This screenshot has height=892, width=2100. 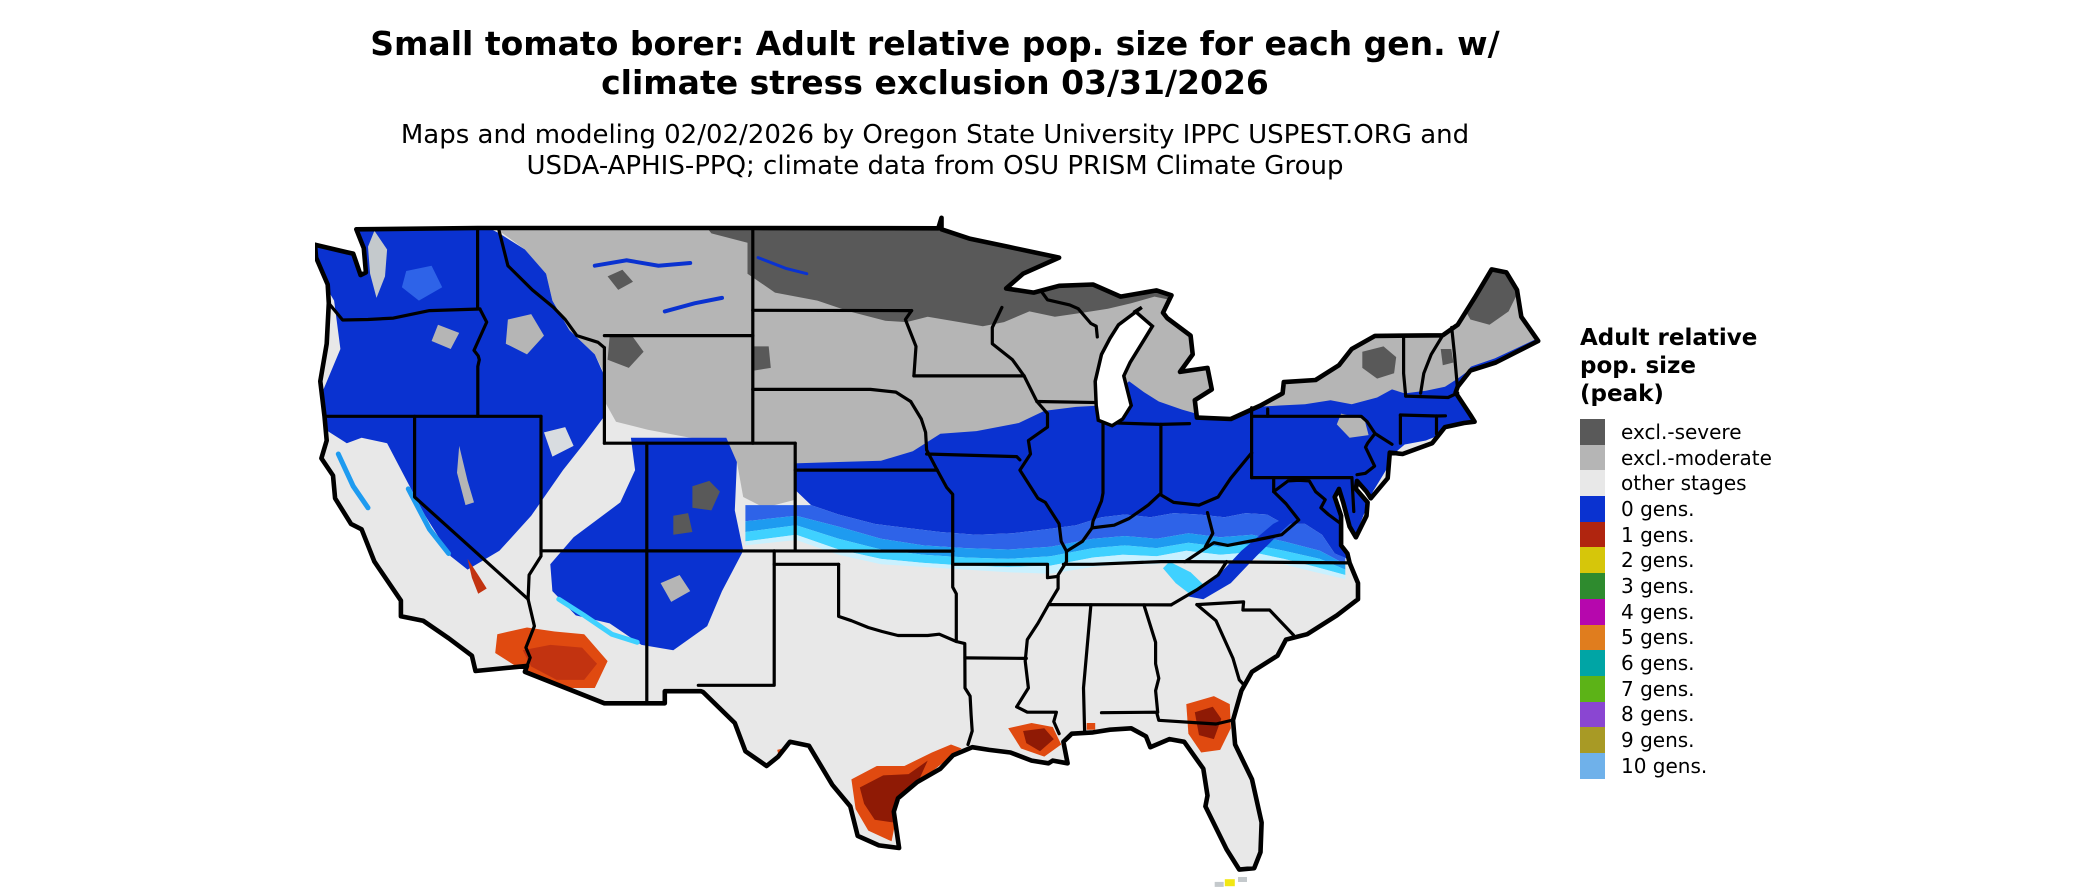 I want to click on legend-item-g2: 2 gens., so click(x=1820, y=560).